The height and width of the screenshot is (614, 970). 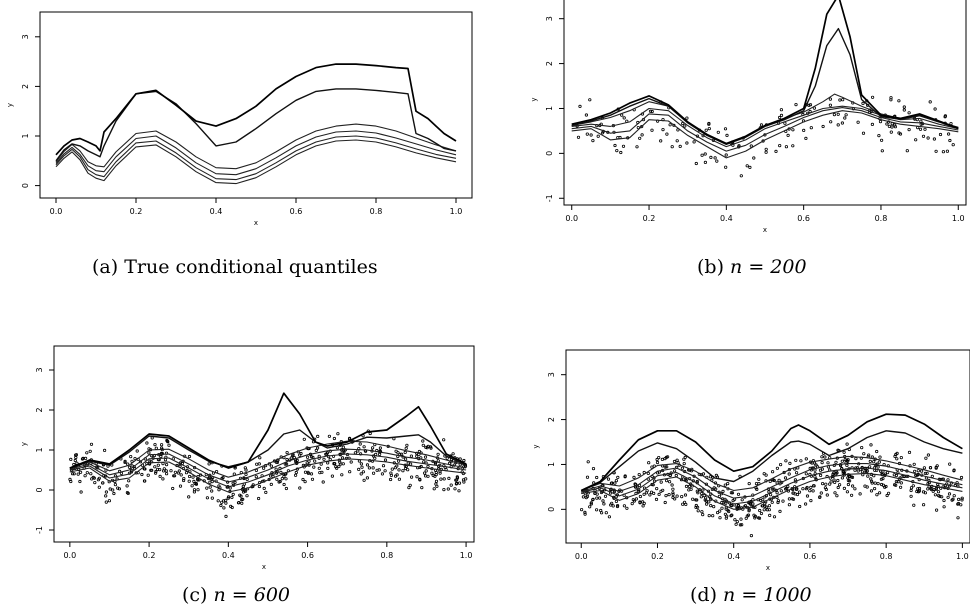 I want to click on x-tick-label: 0.2, so click(x=657, y=556).